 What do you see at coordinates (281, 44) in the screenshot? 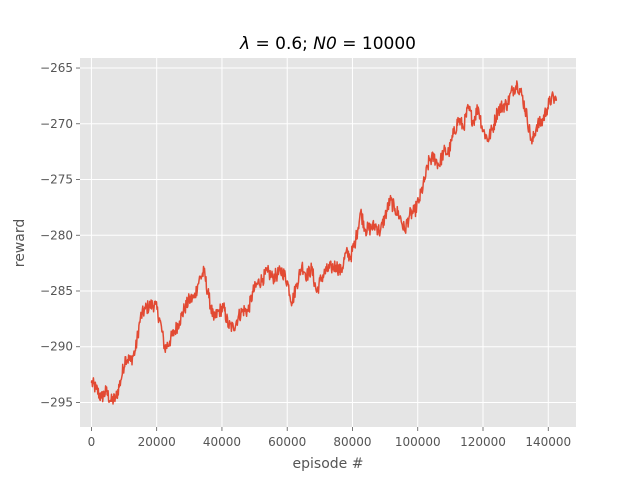
I see `title-lambda-value: = 0.6;` at bounding box center [281, 44].